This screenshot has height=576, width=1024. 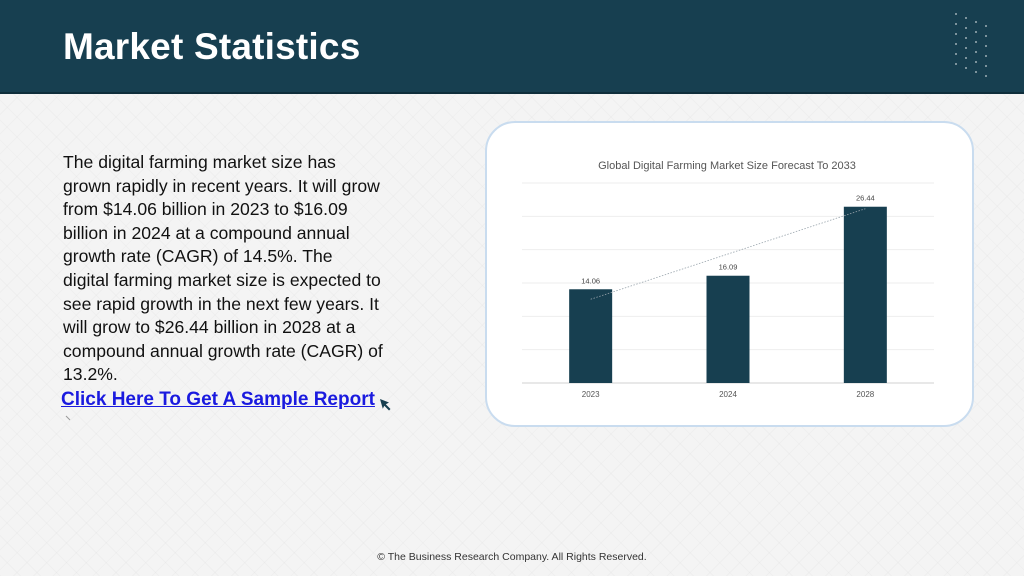 What do you see at coordinates (865, 394) in the screenshot?
I see `x-tick-2028: 2028` at bounding box center [865, 394].